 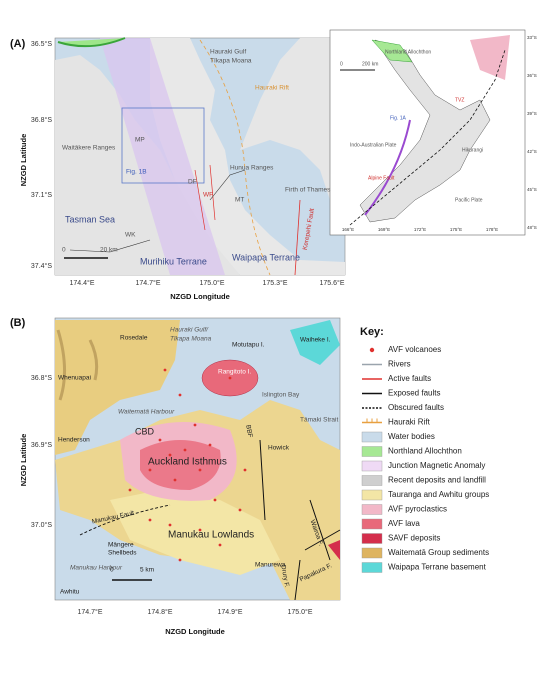 I want to click on map-label: MP, so click(x=140, y=140).